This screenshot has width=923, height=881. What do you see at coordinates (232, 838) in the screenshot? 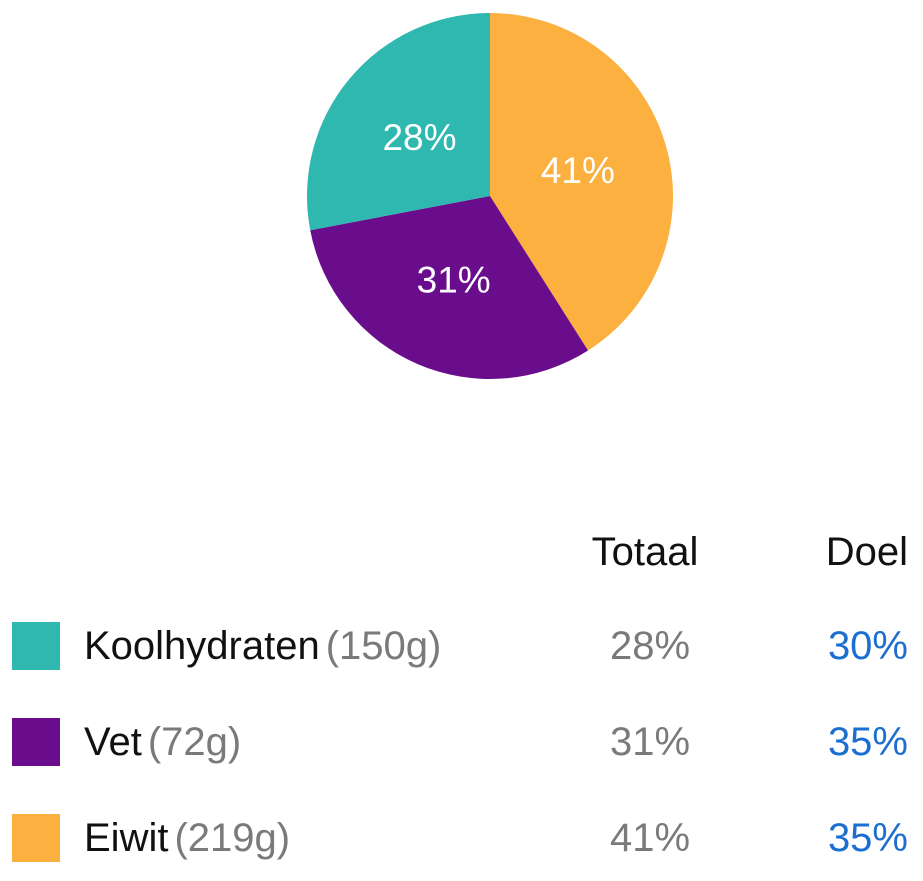
I see `macro-grams: (219g)` at bounding box center [232, 838].